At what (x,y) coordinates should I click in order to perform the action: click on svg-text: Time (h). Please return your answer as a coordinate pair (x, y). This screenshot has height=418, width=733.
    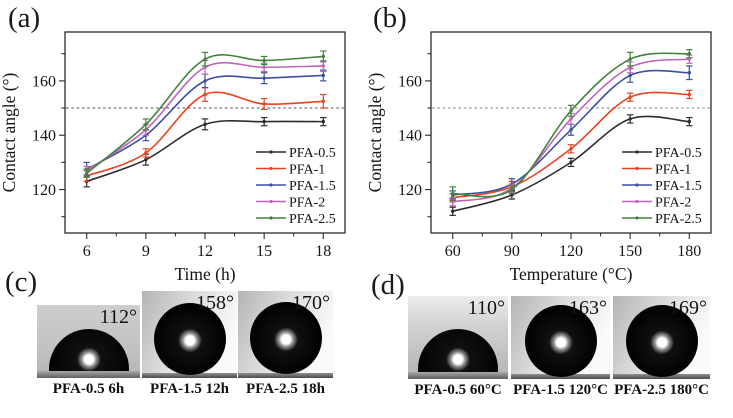
    Looking at the image, I should click on (204, 274).